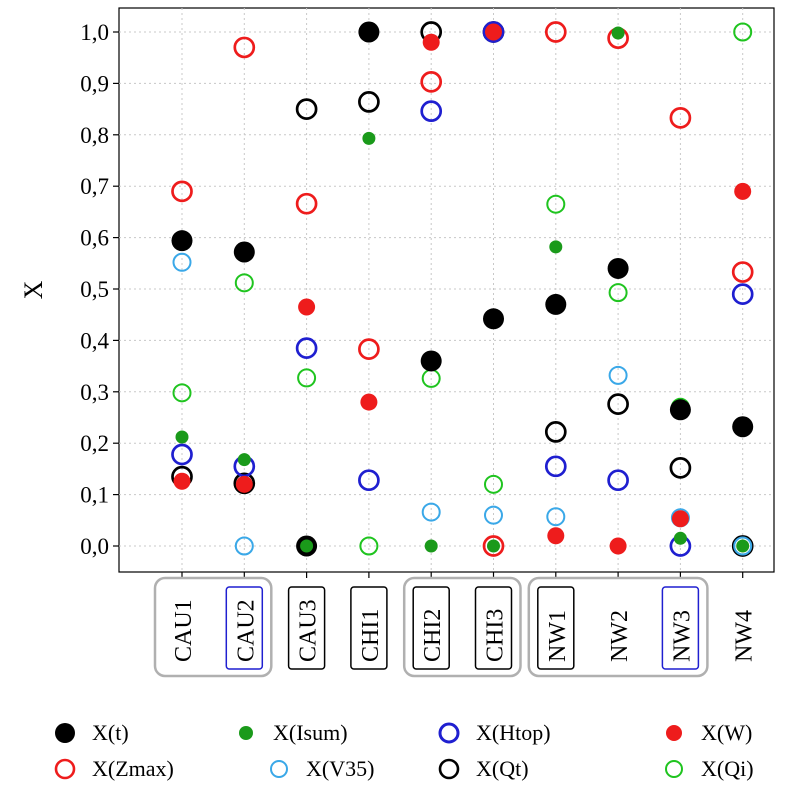 The height and width of the screenshot is (787, 796). Describe the element at coordinates (371, 635) in the screenshot. I see `x-tick-label: CHI1` at that location.